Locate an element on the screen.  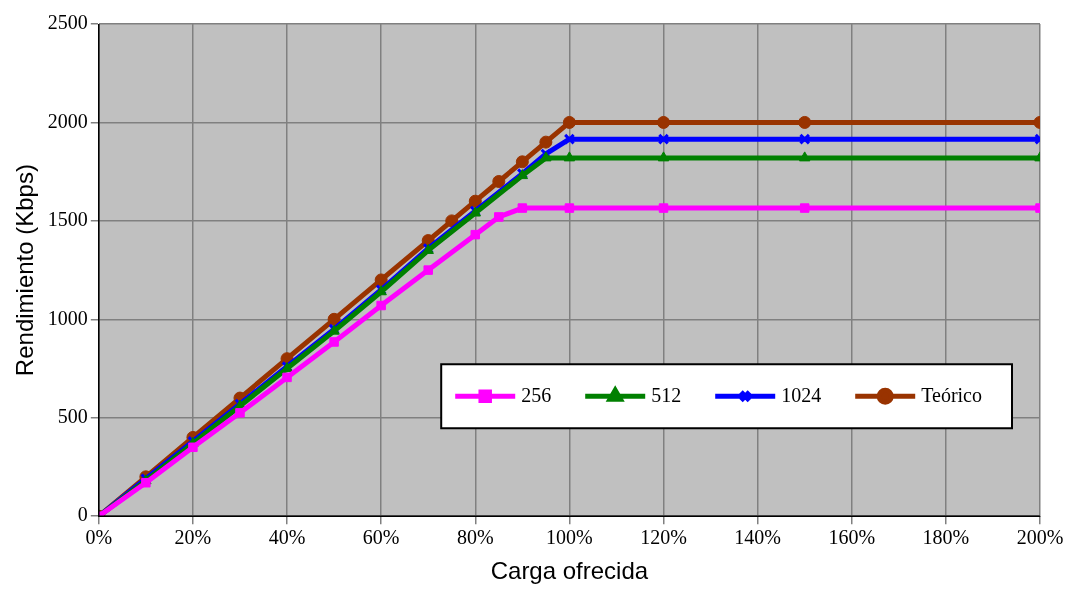
y-tick-label: 1500 is located at coordinates (67, 219).